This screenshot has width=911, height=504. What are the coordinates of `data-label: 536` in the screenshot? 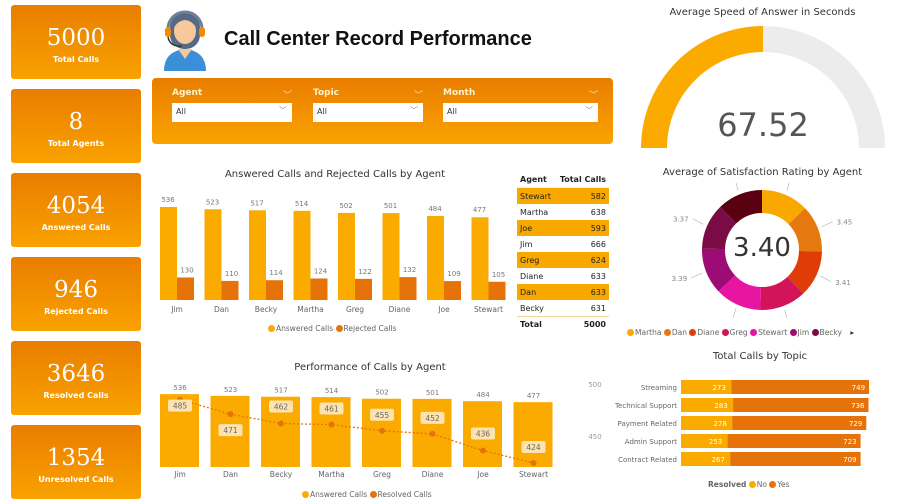 It's located at (168, 200).